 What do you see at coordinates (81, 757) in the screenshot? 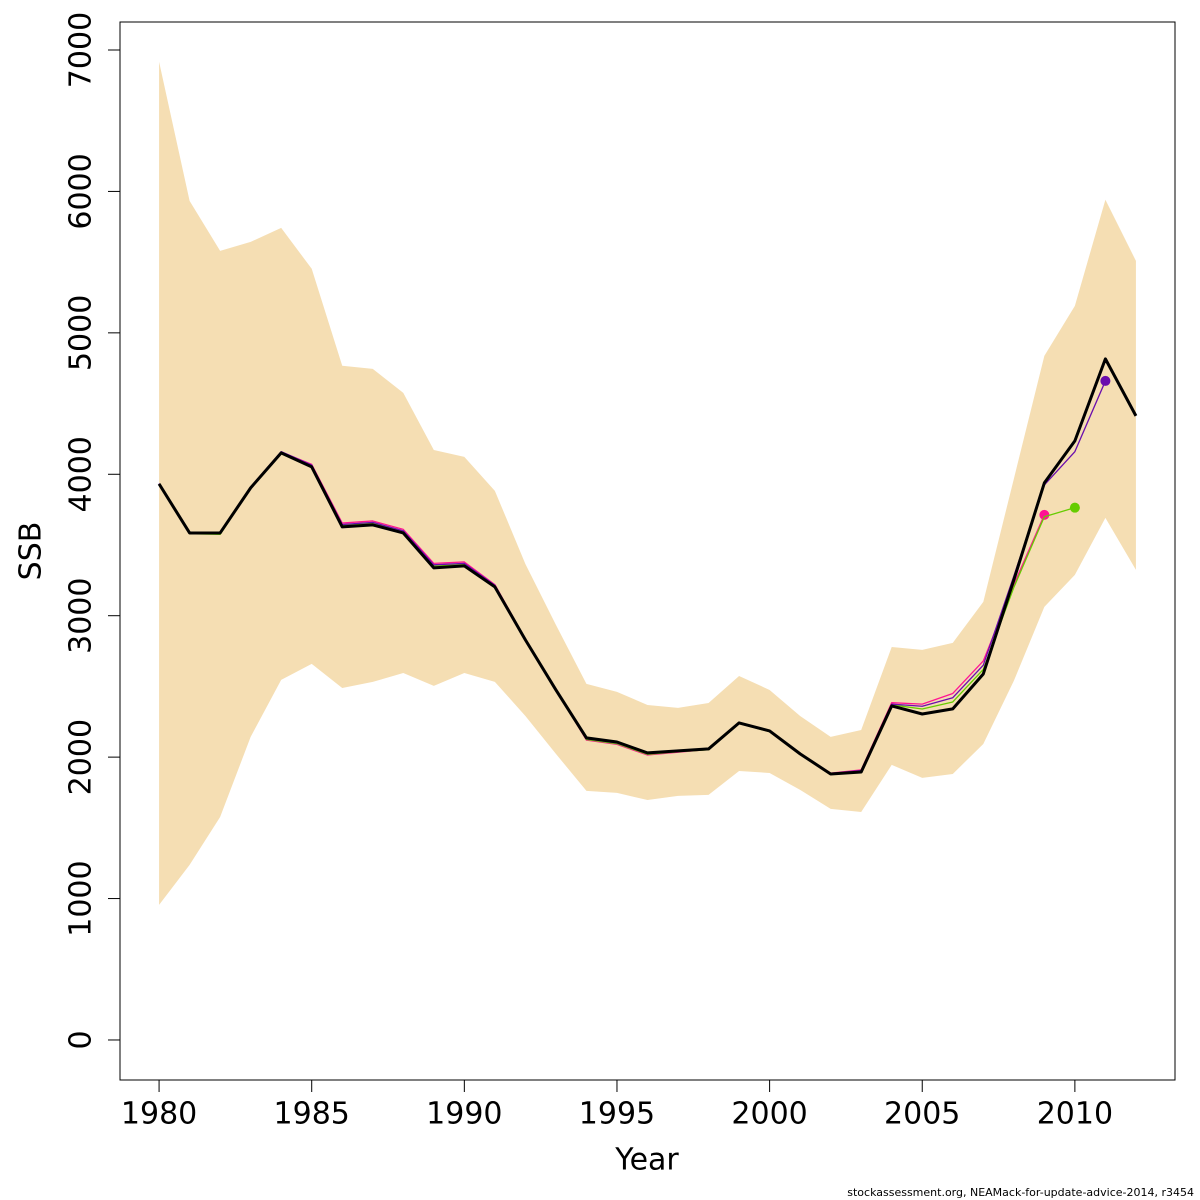
I see `y-tick-label: 2000` at bounding box center [81, 757].